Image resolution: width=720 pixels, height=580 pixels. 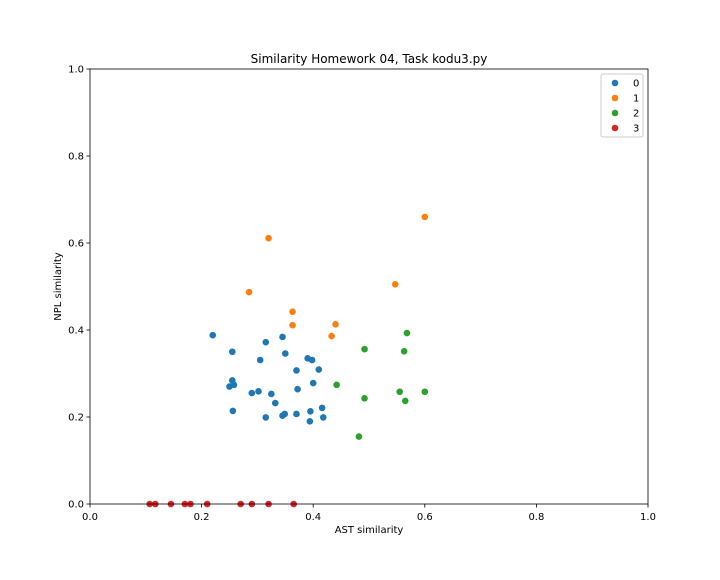 What do you see at coordinates (636, 84) in the screenshot?
I see `legend-label: 0` at bounding box center [636, 84].